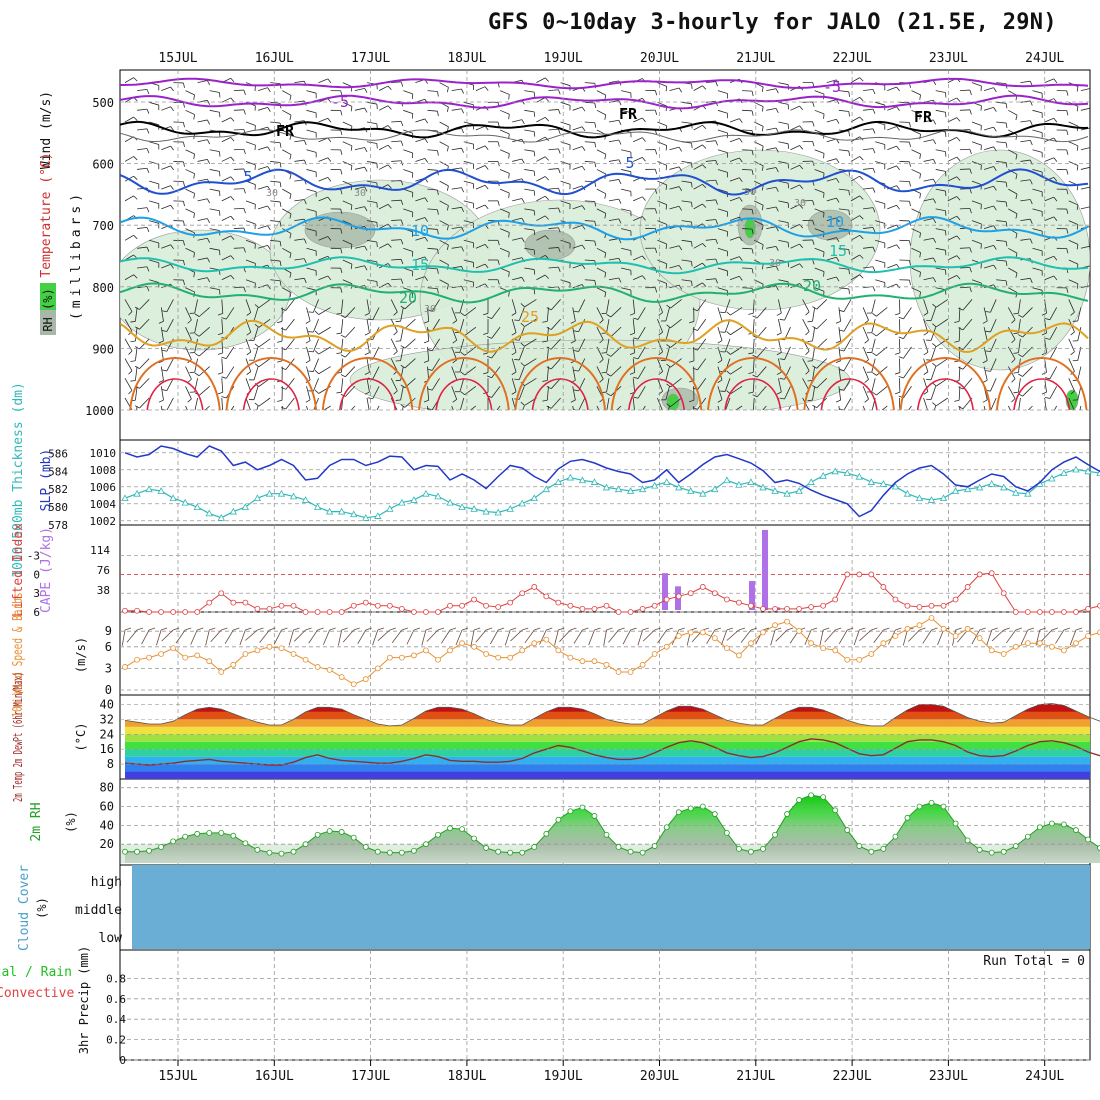  I want to click on temp-band, so click(607, 704).